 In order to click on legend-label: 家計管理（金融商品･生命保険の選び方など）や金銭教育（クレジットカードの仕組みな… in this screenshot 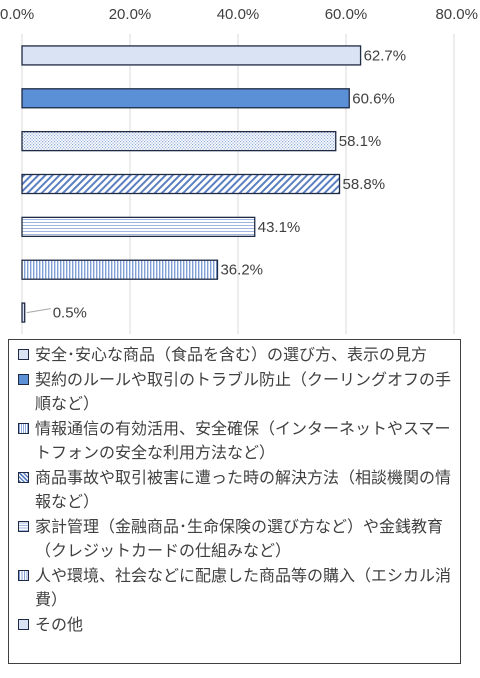, I will do `click(239, 538)`.